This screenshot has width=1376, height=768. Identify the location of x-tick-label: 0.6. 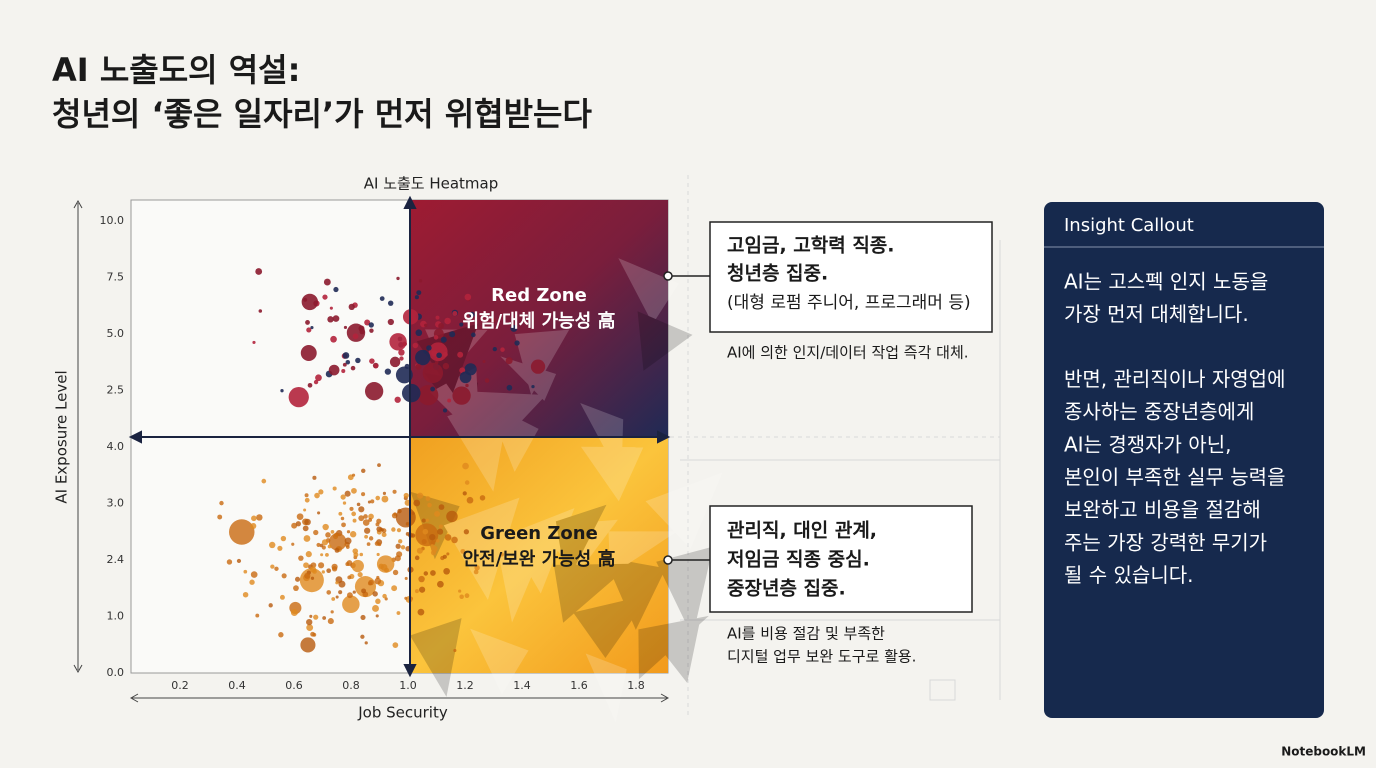
(294, 685).